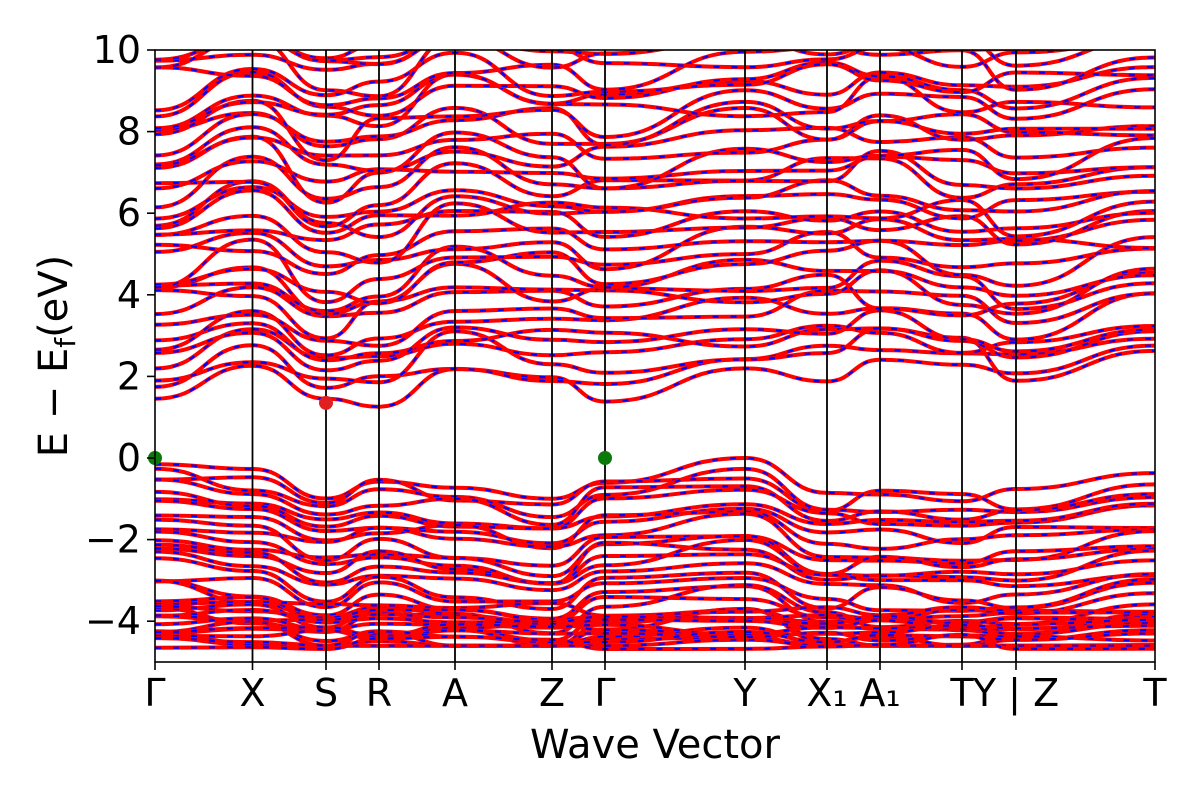 The height and width of the screenshot is (800, 1200). I want to click on y-tick-label: 6, so click(129, 213).